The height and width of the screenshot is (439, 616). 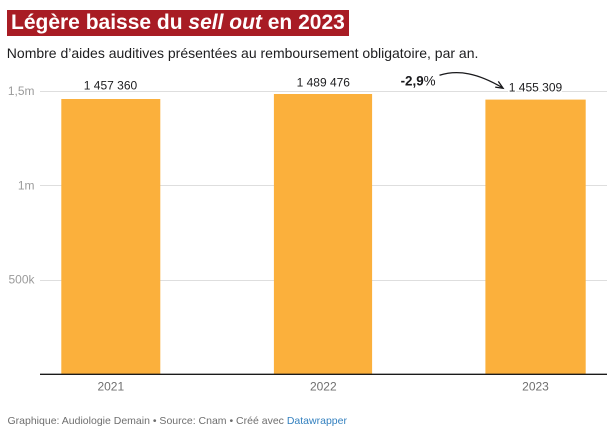 What do you see at coordinates (418, 80) in the screenshot?
I see `svg-text: -2,9%` at bounding box center [418, 80].